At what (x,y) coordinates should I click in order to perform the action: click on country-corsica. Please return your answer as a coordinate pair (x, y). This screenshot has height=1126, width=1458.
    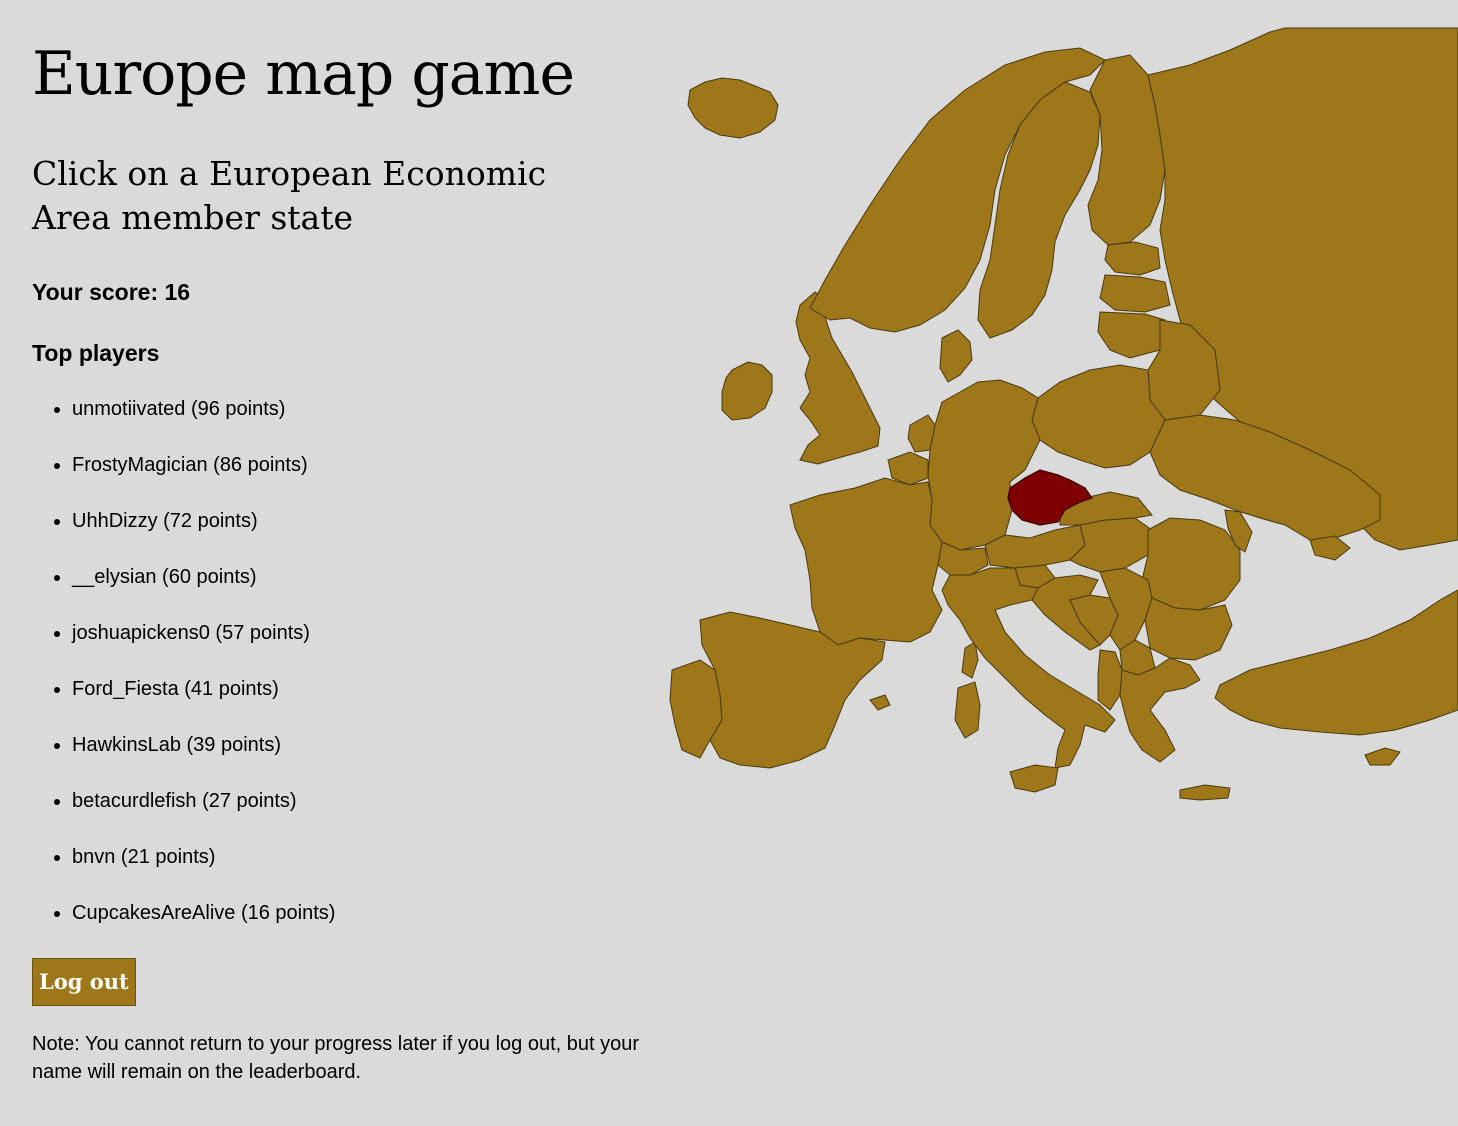
    Looking at the image, I should click on (970, 660).